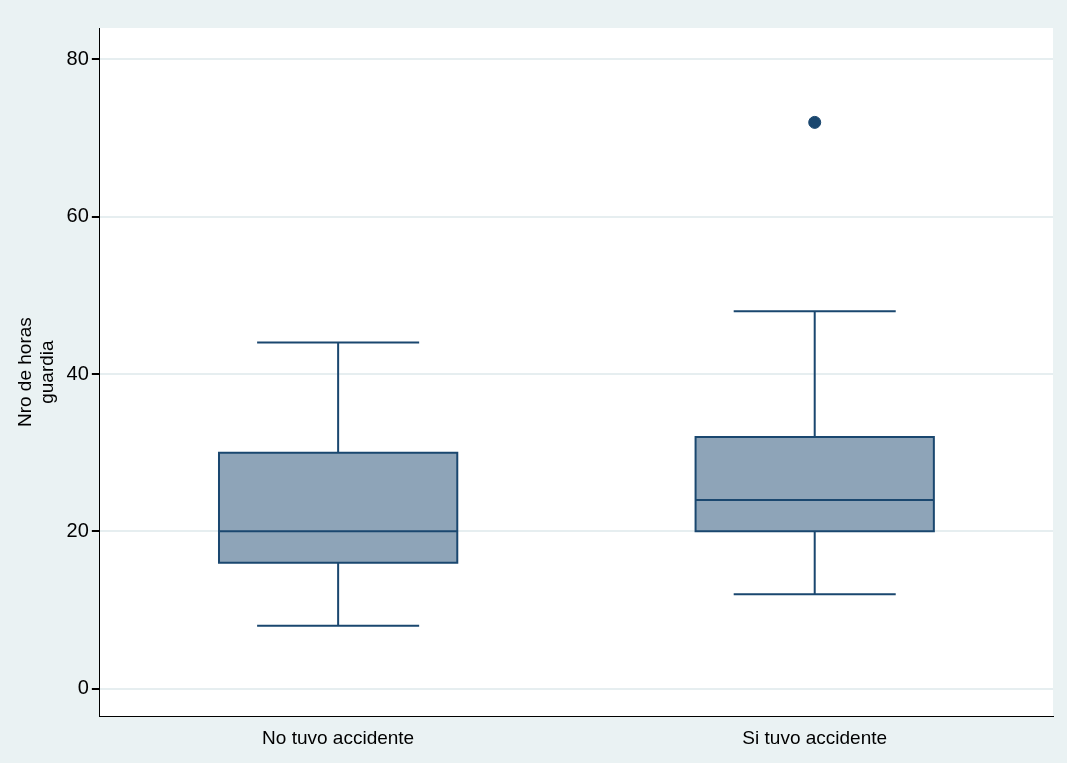 The image size is (1067, 763). I want to click on y-axis-title: Nro de horas guardia, so click(35, 372).